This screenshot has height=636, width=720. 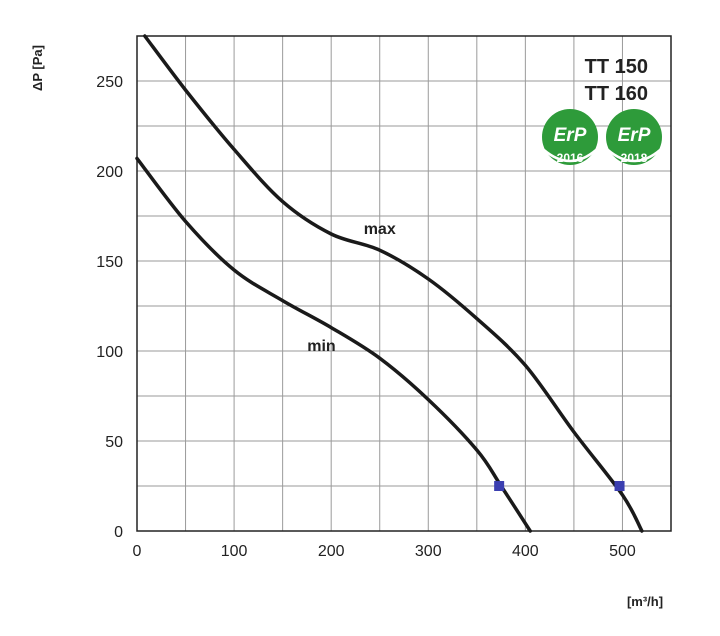 What do you see at coordinates (616, 94) in the screenshot?
I see `model-label-2: TT 160` at bounding box center [616, 94].